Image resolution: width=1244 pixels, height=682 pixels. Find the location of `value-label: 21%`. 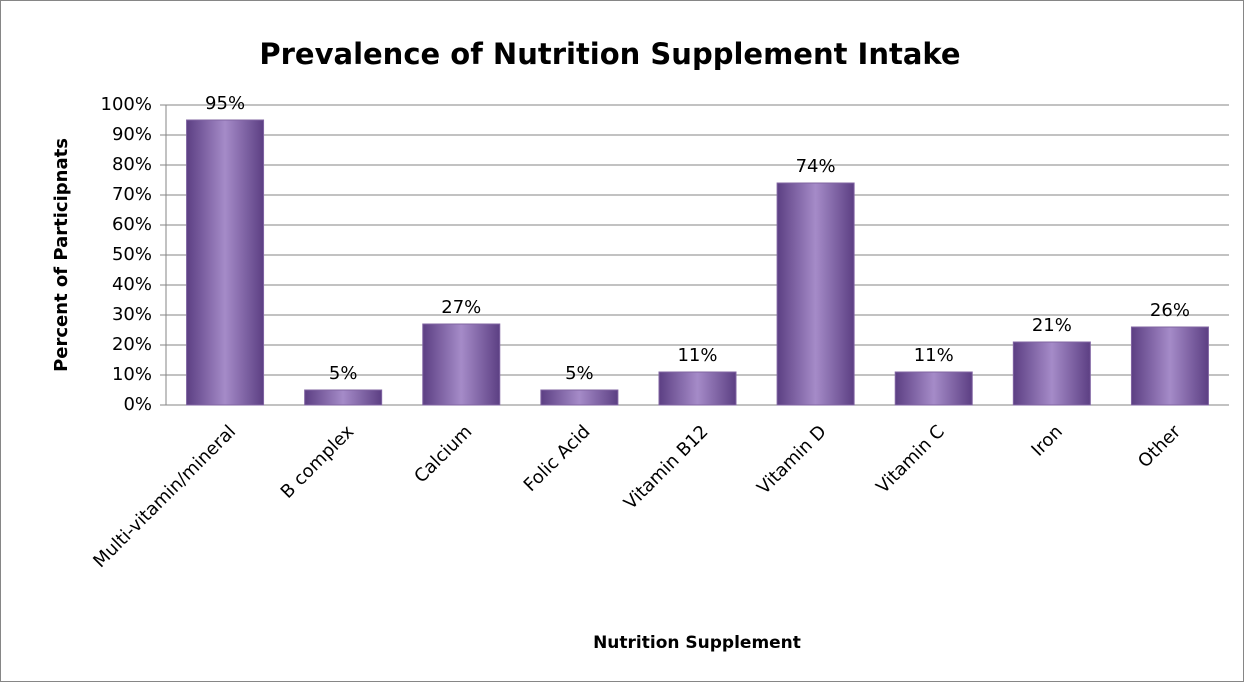

value-label: 21% is located at coordinates (1052, 325).